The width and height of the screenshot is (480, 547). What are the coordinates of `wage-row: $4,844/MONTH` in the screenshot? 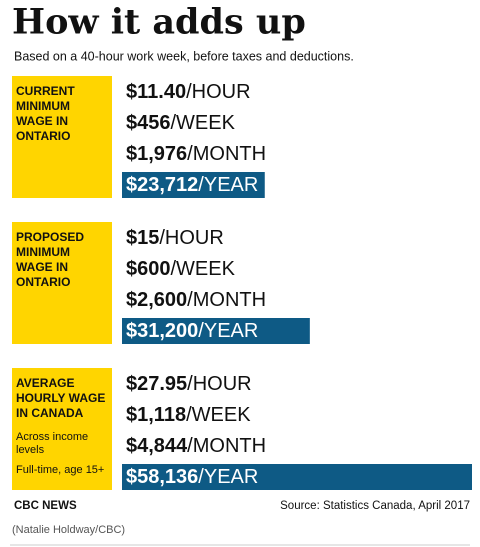 It's located at (196, 446).